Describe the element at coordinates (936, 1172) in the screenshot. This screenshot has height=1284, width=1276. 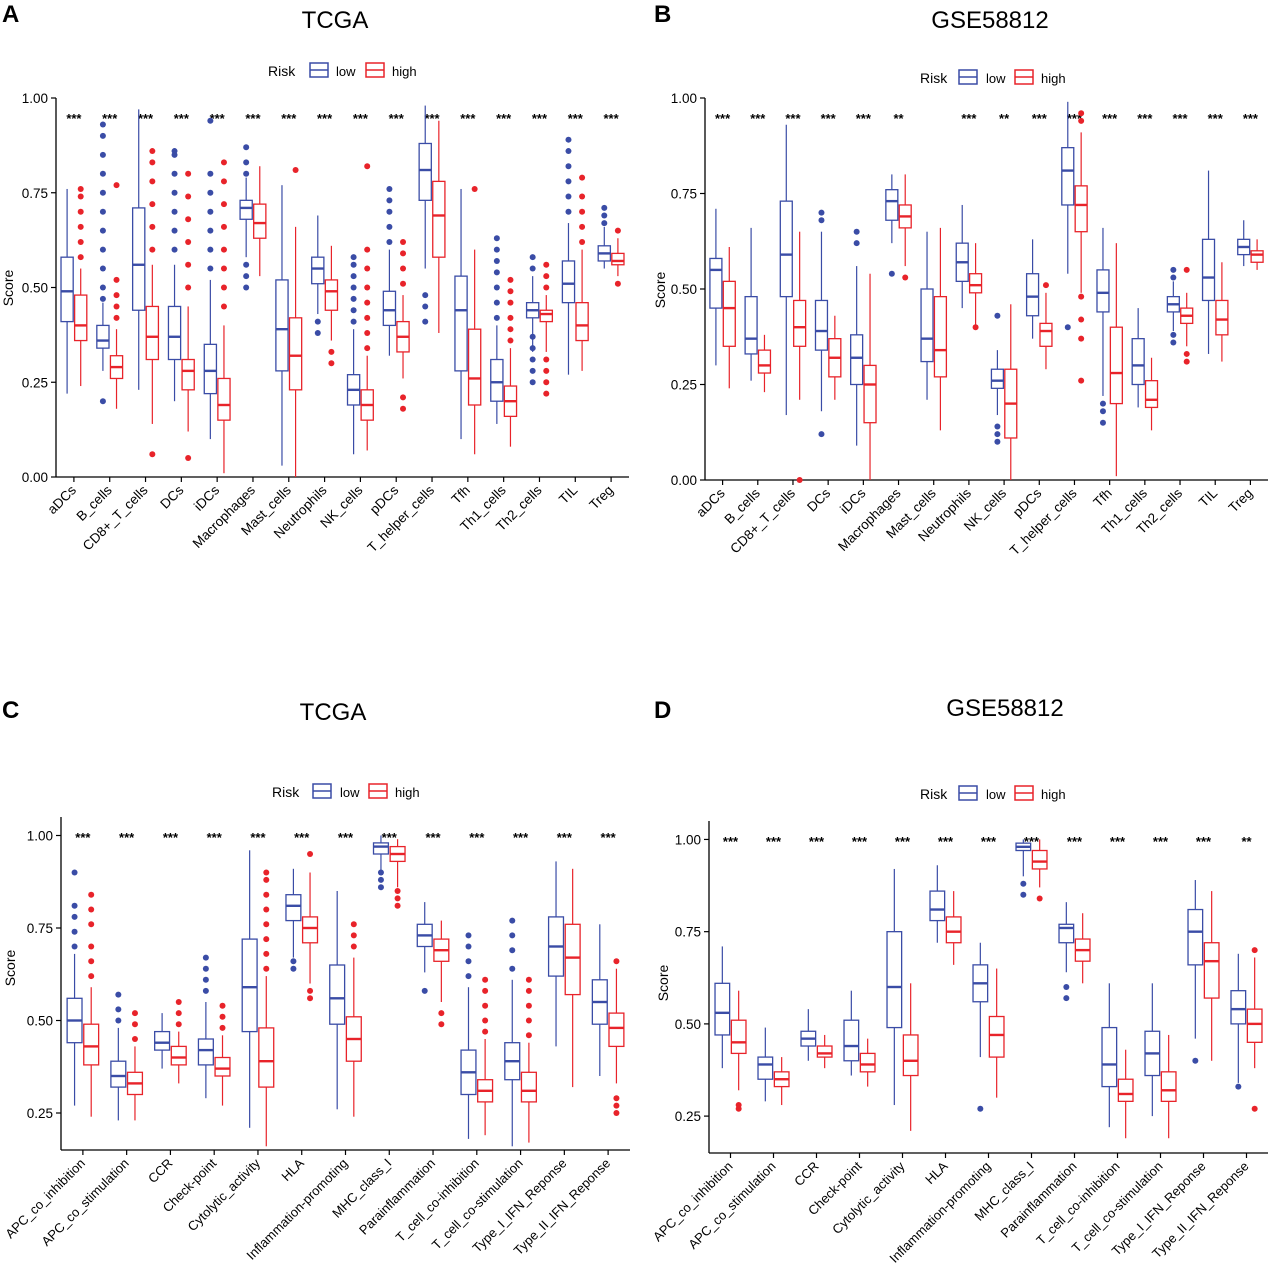
I see `x-tick-label: HLA` at that location.